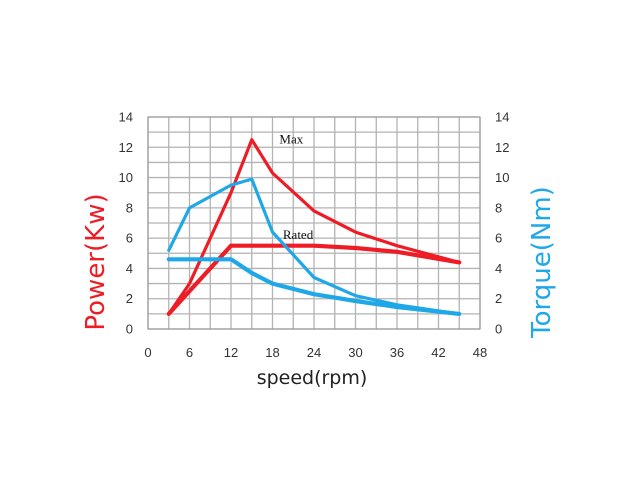 This screenshot has width=636, height=490. What do you see at coordinates (355, 352) in the screenshot?
I see `x-tick-label: 30` at bounding box center [355, 352].